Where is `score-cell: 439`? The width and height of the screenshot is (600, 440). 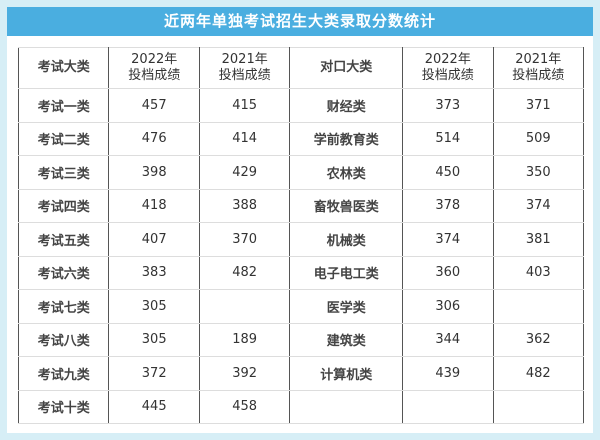 score-cell: 439 is located at coordinates (448, 373).